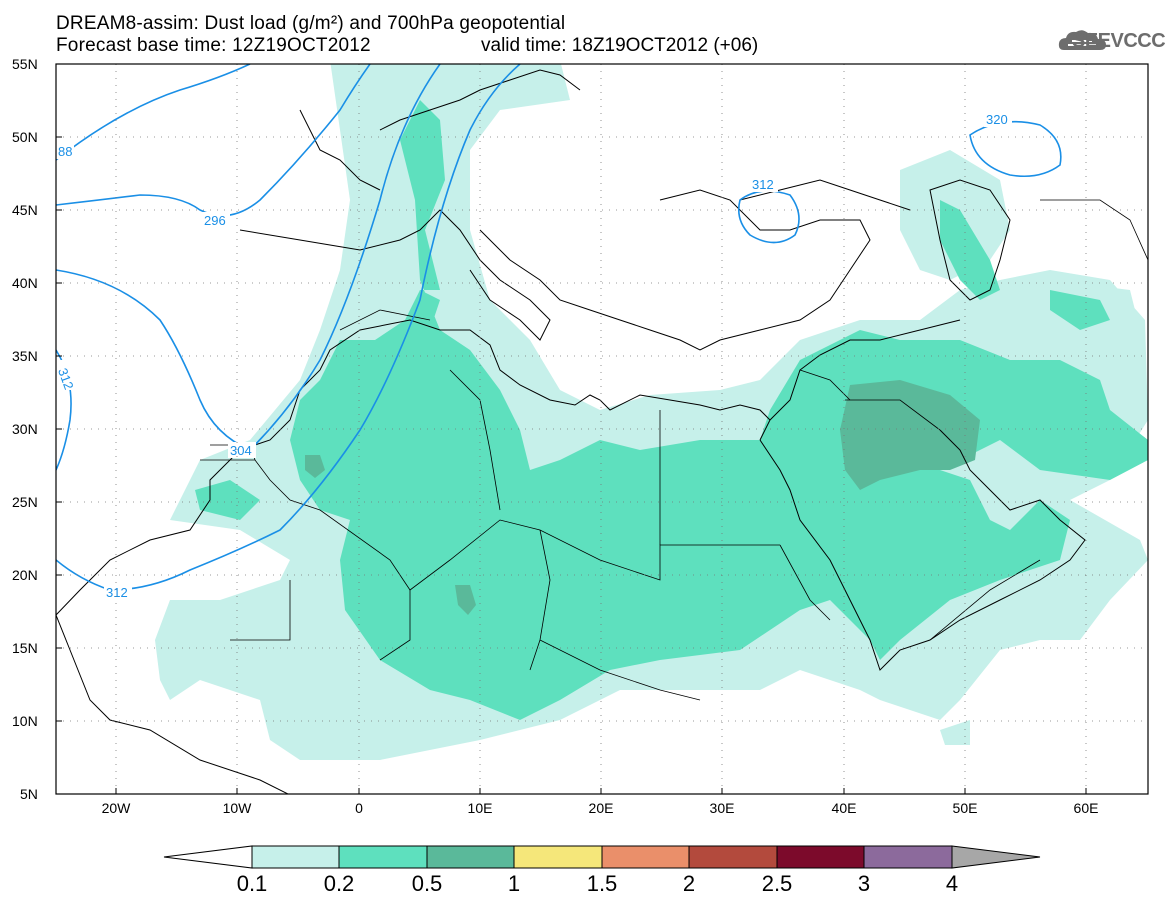 This screenshot has height=907, width=1165. What do you see at coordinates (602, 883) in the screenshot?
I see `colorbar-label: 1.5` at bounding box center [602, 883].